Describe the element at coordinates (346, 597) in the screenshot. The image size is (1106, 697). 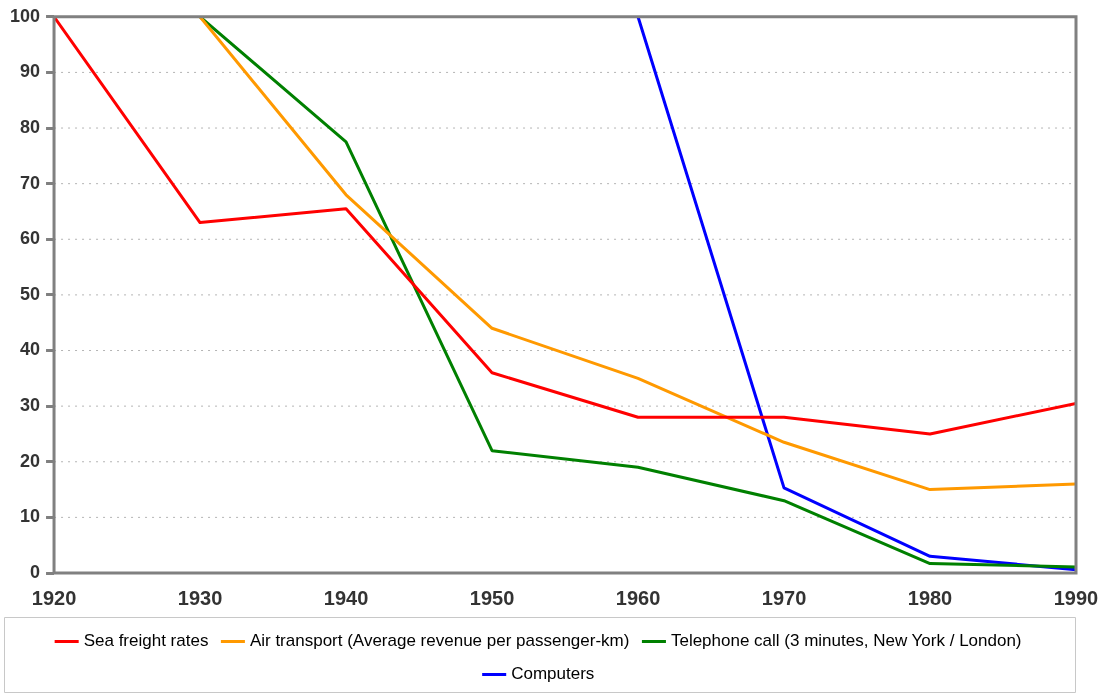
I see `x-tick-label: 1940` at that location.